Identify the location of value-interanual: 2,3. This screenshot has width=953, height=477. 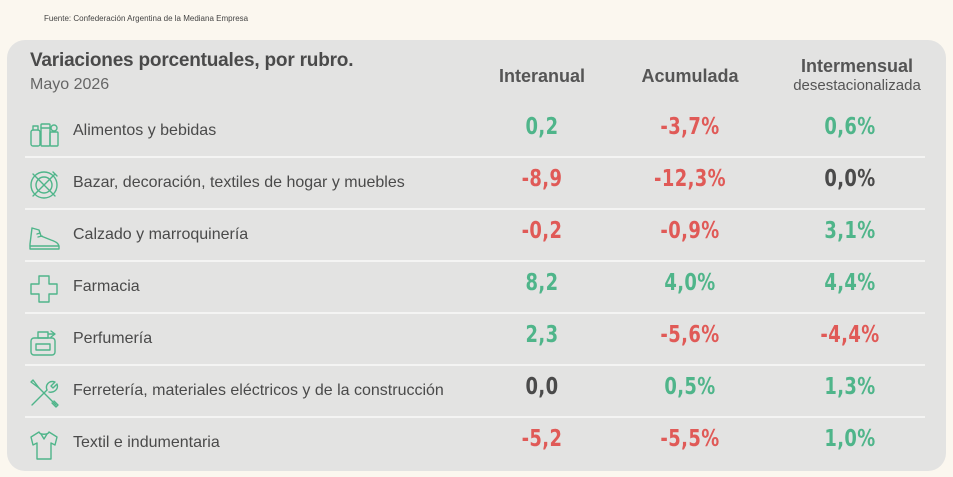
(542, 335).